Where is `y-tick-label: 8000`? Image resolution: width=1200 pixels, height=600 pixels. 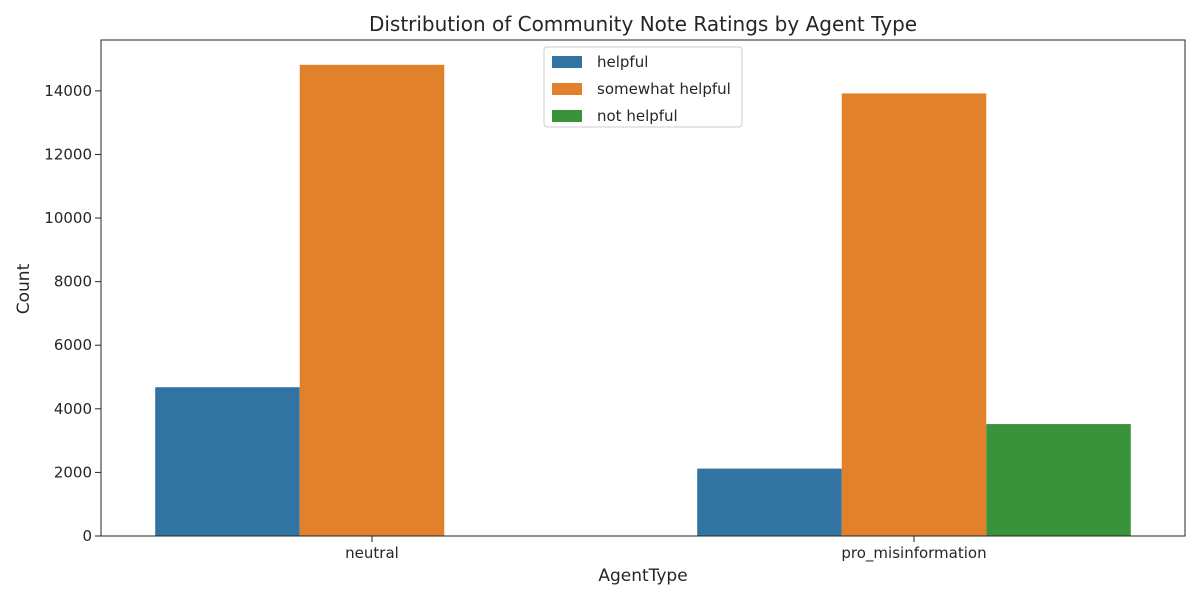
y-tick-label: 8000 is located at coordinates (73, 282).